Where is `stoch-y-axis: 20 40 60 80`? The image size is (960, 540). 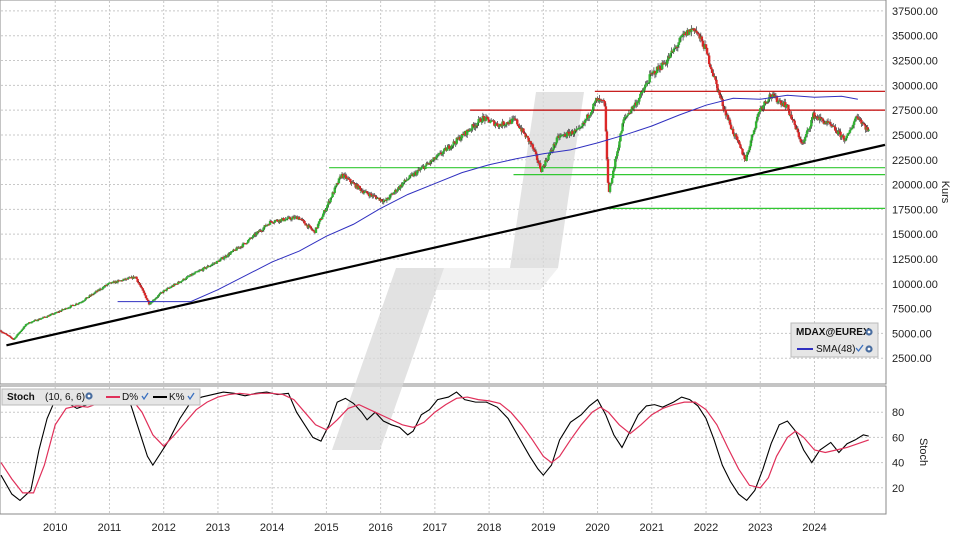
stoch-y-axis: 20 40 60 80 is located at coordinates (898, 451).